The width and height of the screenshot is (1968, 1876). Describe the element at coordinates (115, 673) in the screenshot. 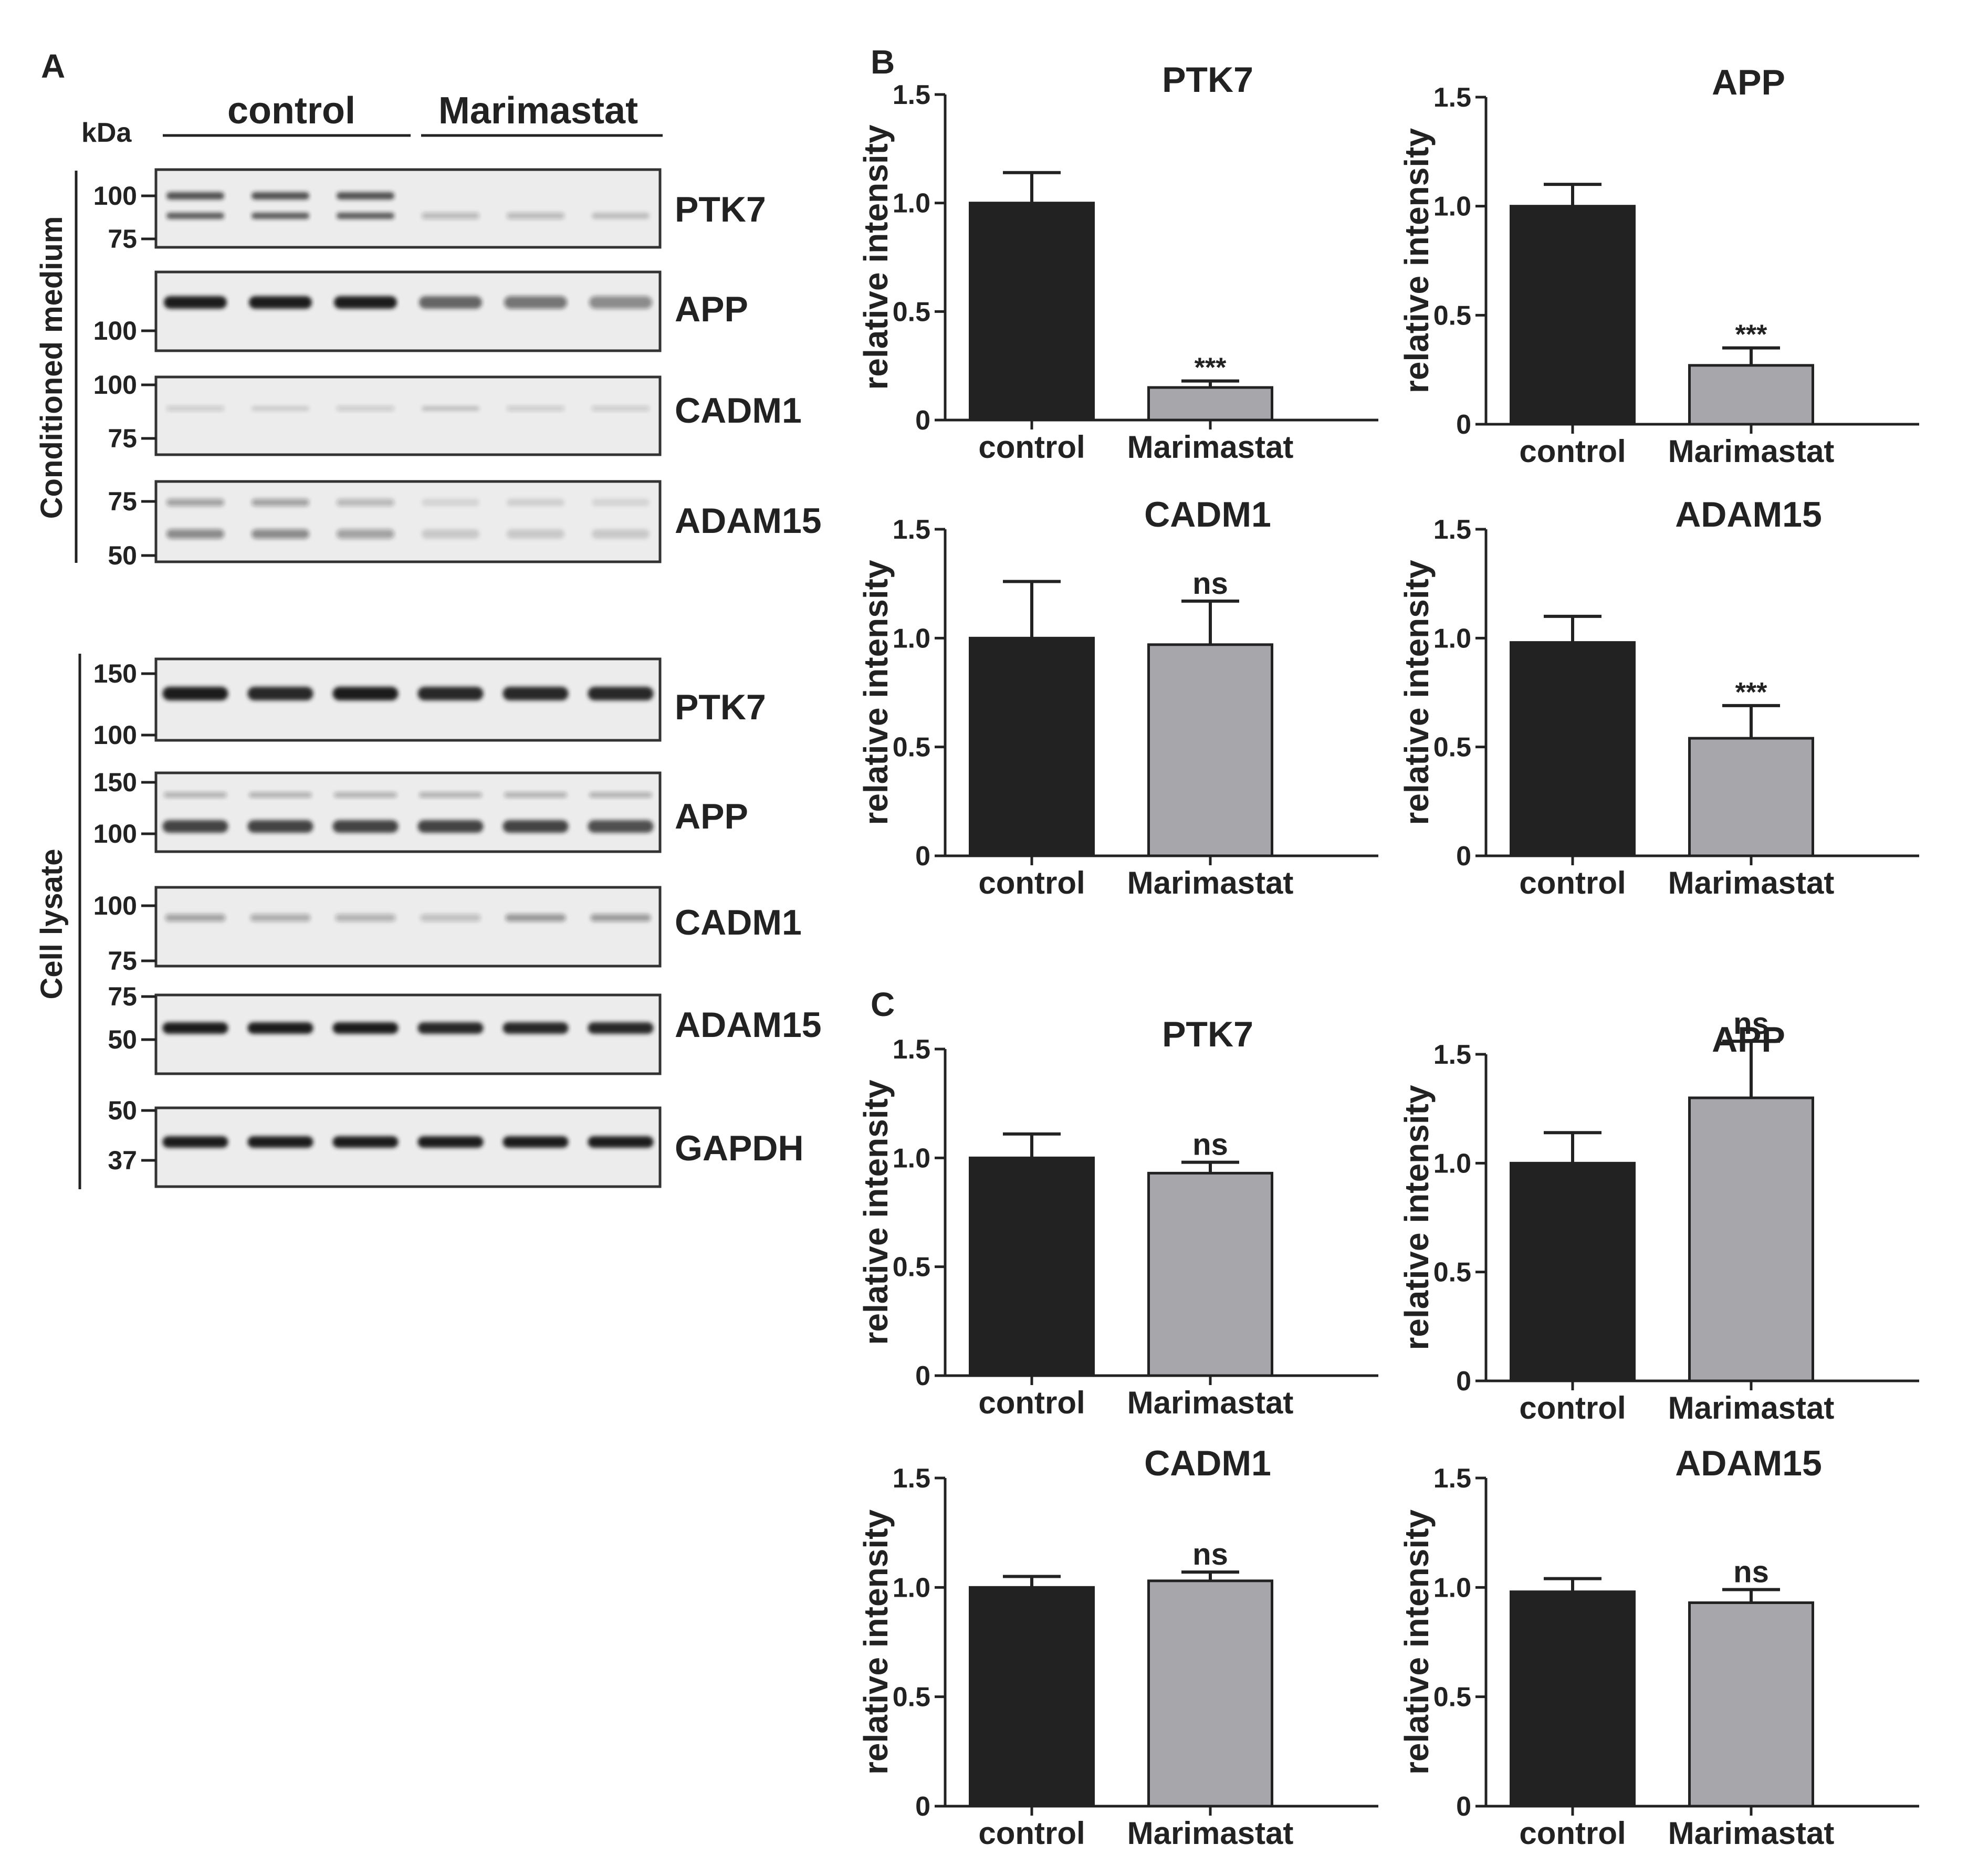

I see `marker-label: 150` at that location.